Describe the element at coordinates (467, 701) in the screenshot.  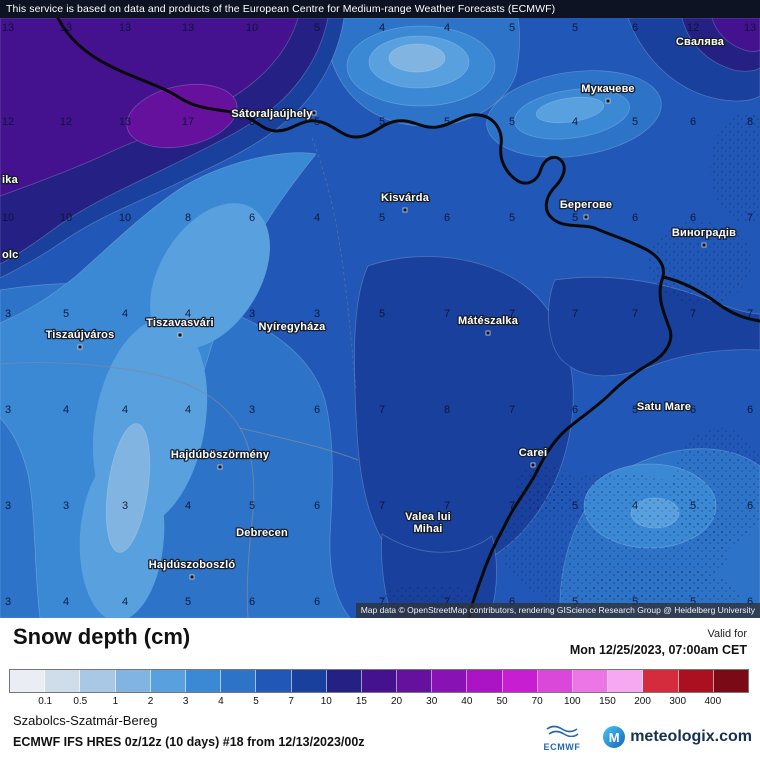
I see `scale-tick-label: 40` at that location.